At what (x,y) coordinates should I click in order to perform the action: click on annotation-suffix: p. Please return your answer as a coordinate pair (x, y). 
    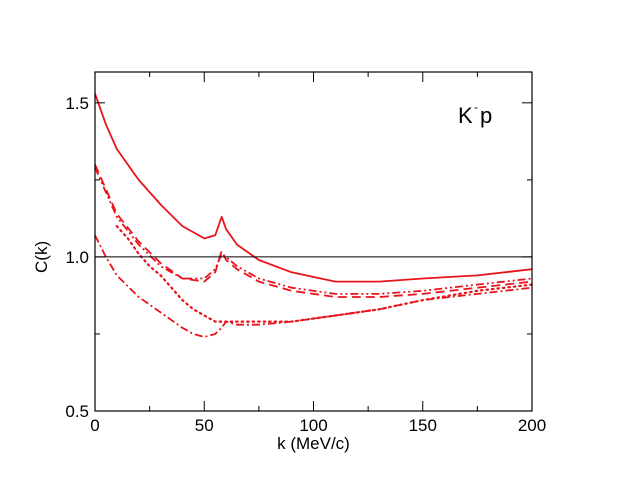
    Looking at the image, I should click on (486, 115).